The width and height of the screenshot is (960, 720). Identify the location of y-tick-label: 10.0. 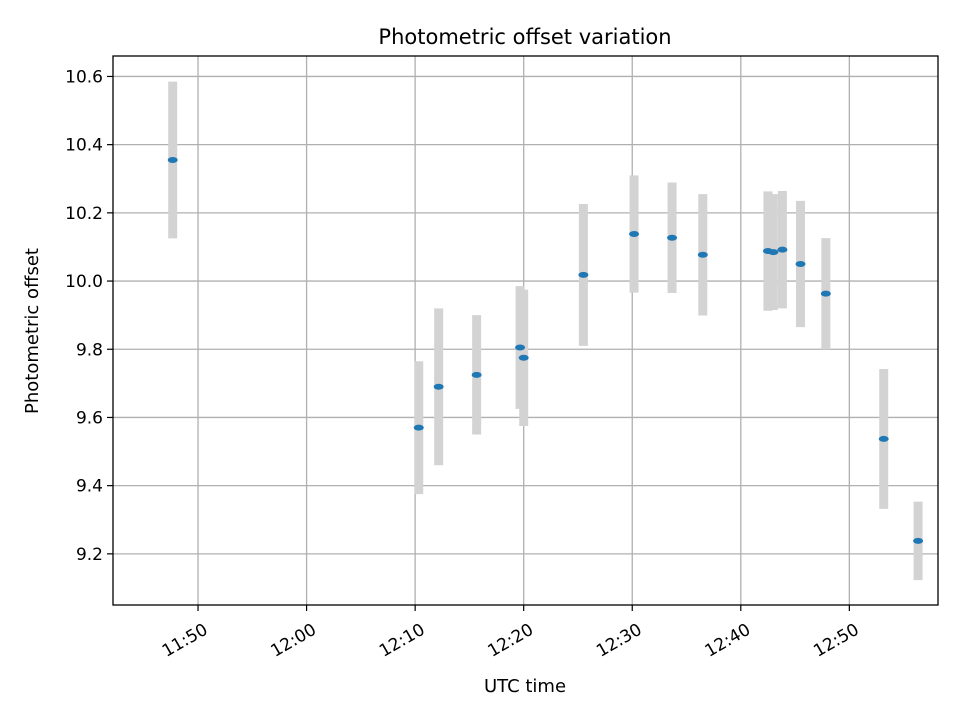
(84, 282).